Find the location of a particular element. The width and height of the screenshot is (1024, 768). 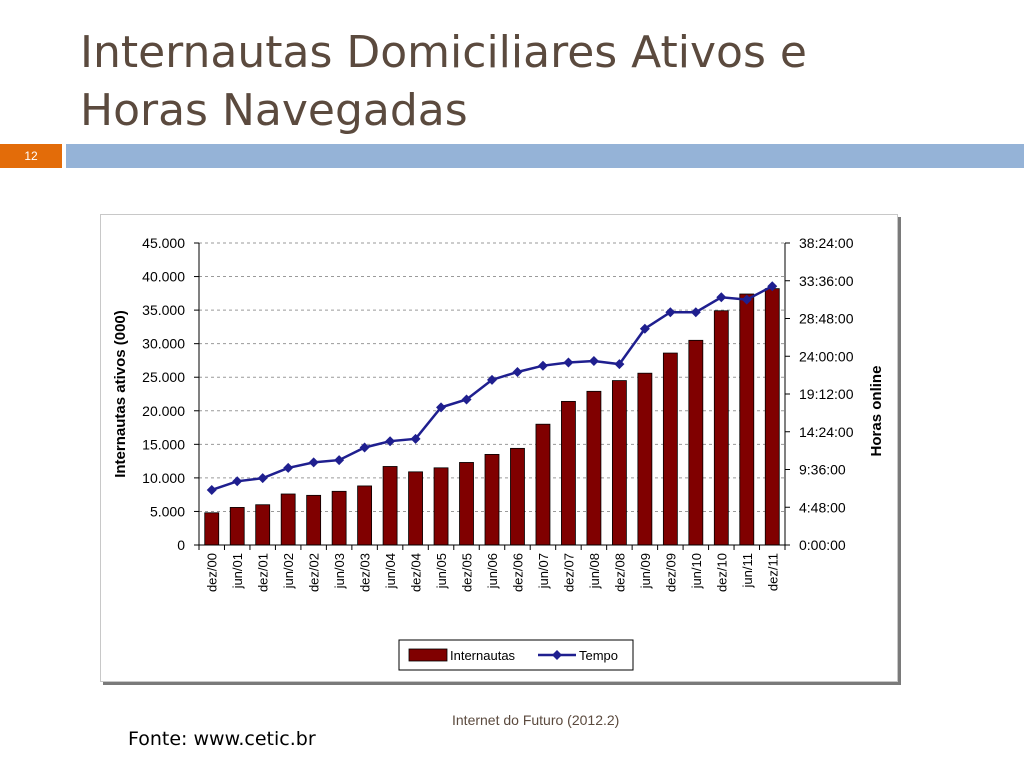

y-right-tick-label: 0:00:00 is located at coordinates (822, 545).